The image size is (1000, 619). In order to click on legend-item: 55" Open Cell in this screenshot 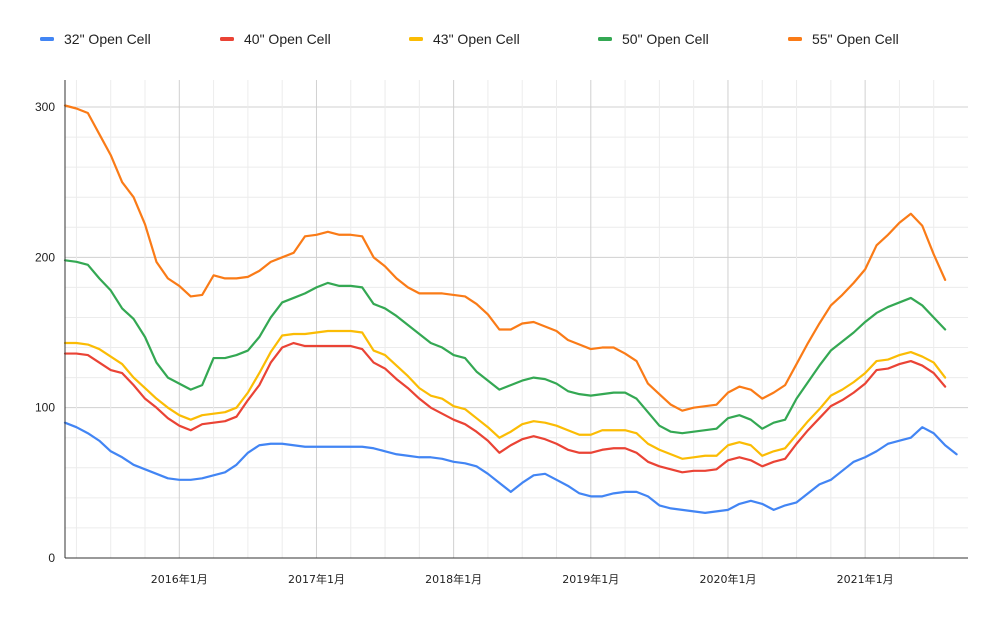, I will do `click(843, 39)`.